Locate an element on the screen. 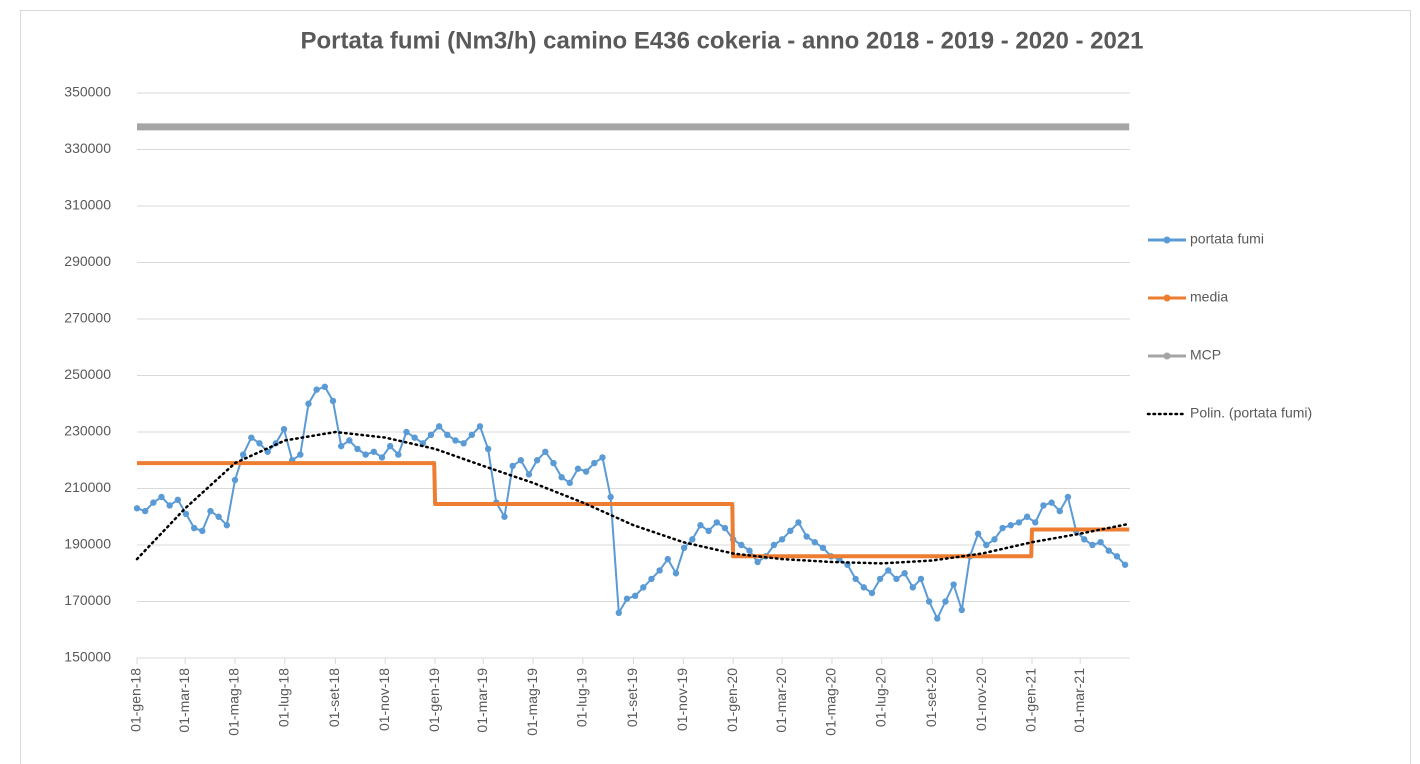 This screenshot has height=764, width=1420. x-tick-label: 01-gen-19 is located at coordinates (434, 700).